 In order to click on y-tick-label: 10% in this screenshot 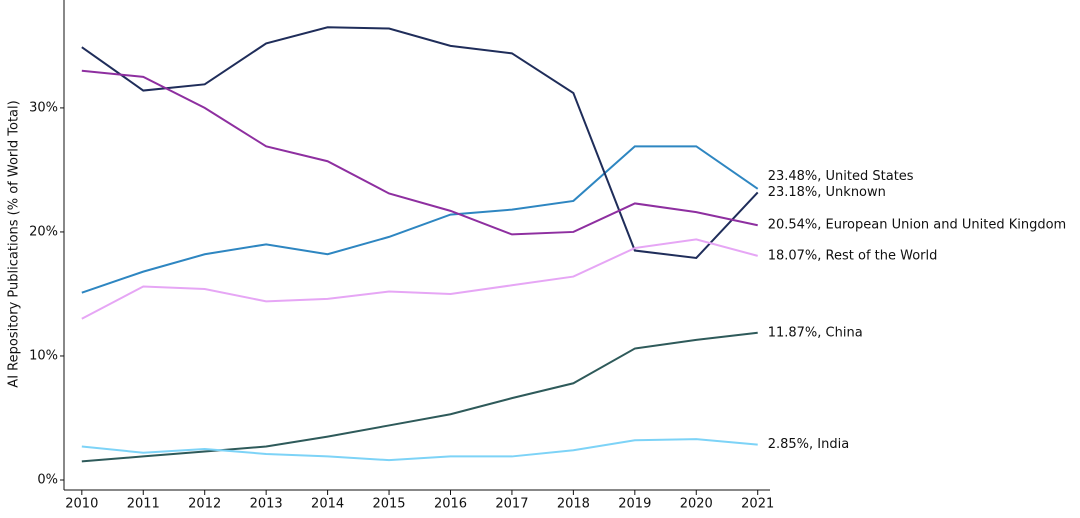, I will do `click(43, 355)`.